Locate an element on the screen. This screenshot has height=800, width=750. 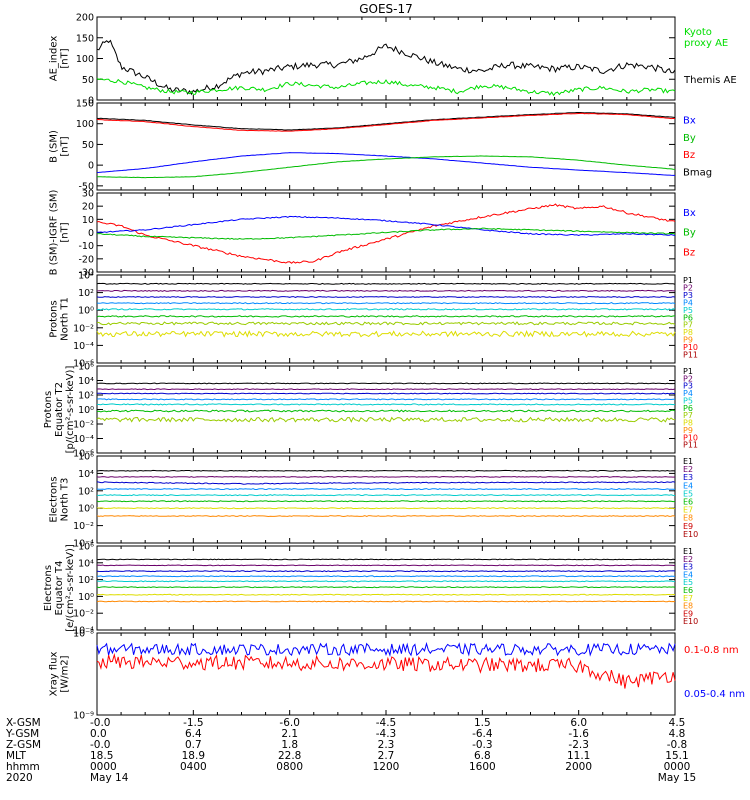
legend-entry: E9 is located at coordinates (688, 526).